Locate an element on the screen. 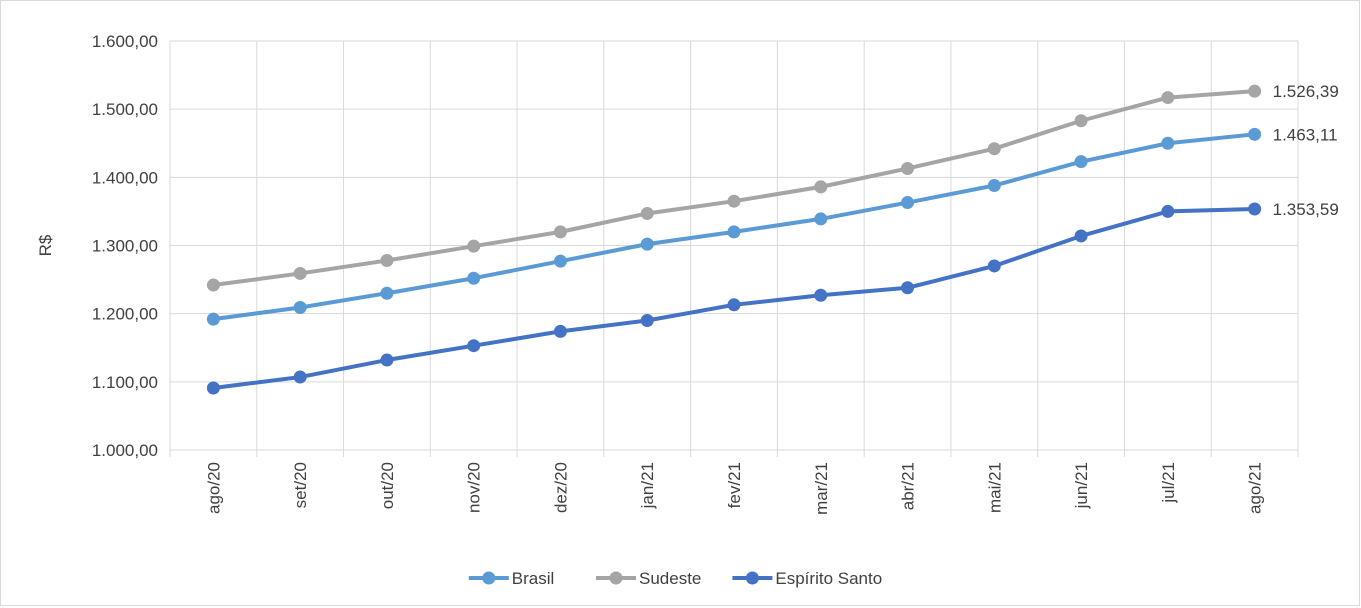  x-tick-label: ago/20 is located at coordinates (213, 488).